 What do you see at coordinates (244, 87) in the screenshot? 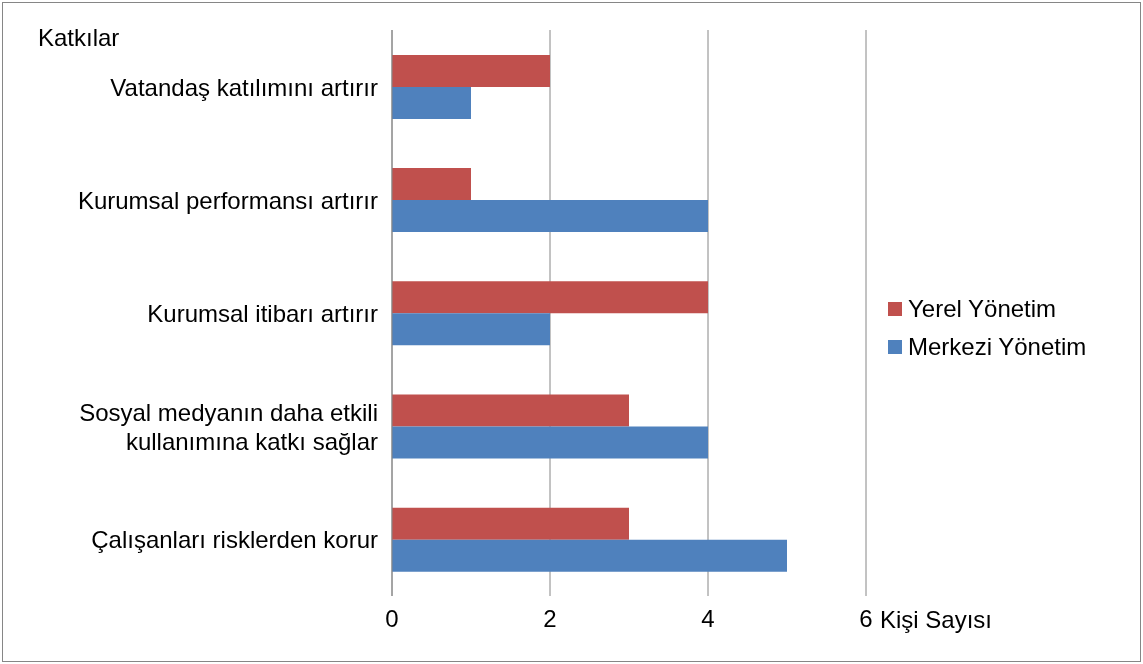
I see `y-tick-label: Vatandaş katılımını artırır` at bounding box center [244, 87].